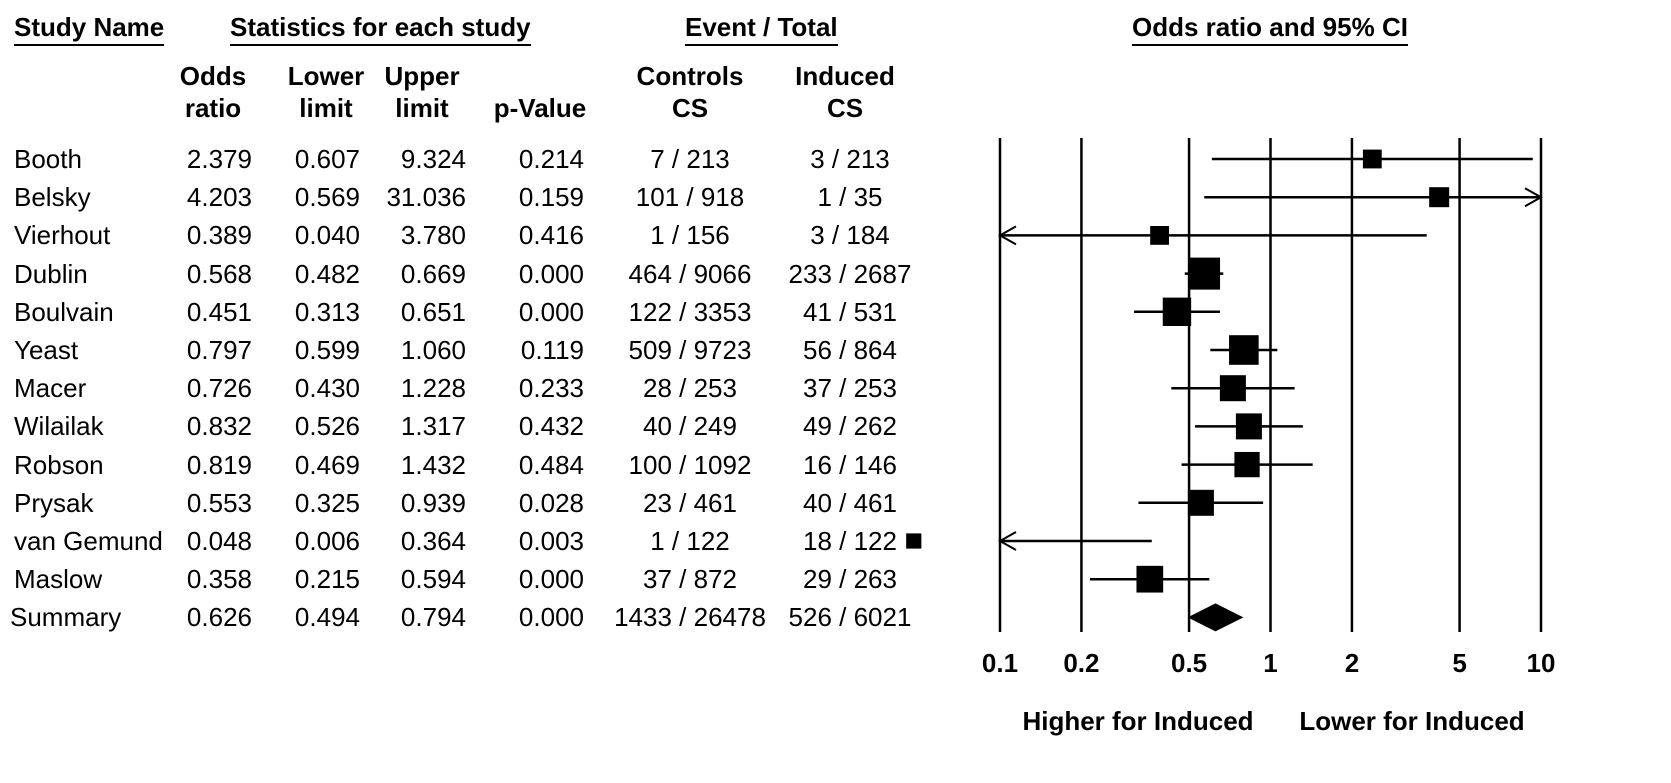  What do you see at coordinates (551, 159) in the screenshot?
I see `cell-p: 0.214` at bounding box center [551, 159].